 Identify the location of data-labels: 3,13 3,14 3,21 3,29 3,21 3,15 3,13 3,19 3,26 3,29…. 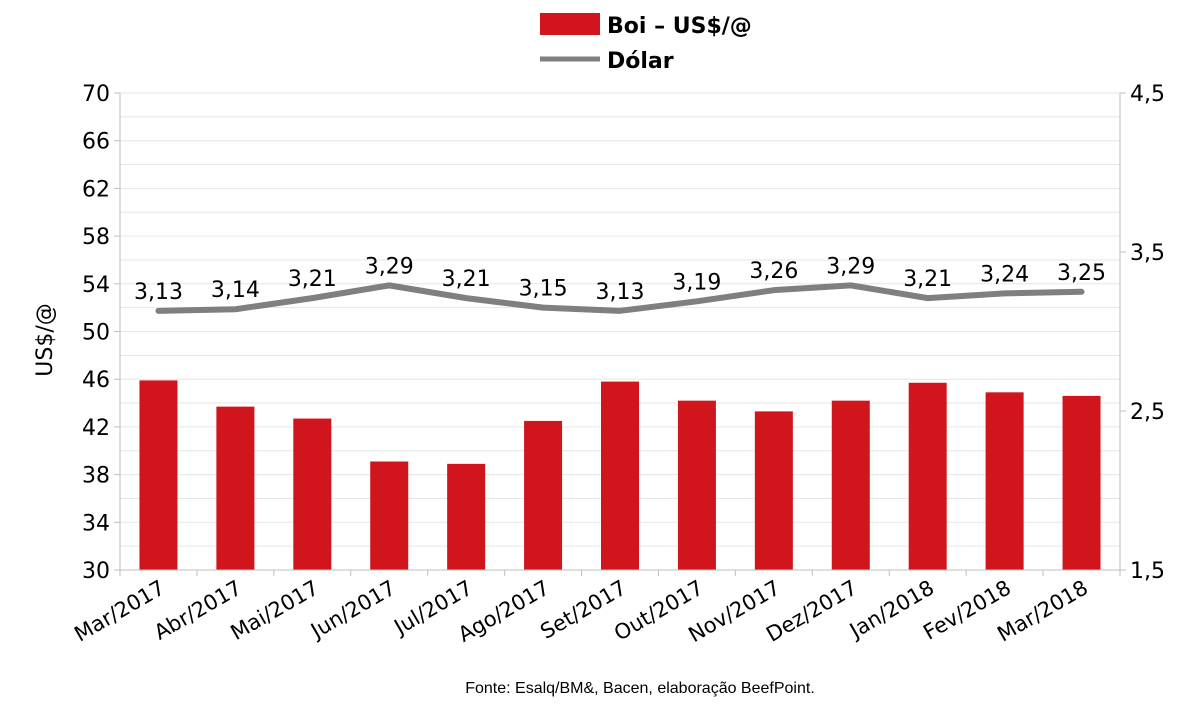
(620, 279).